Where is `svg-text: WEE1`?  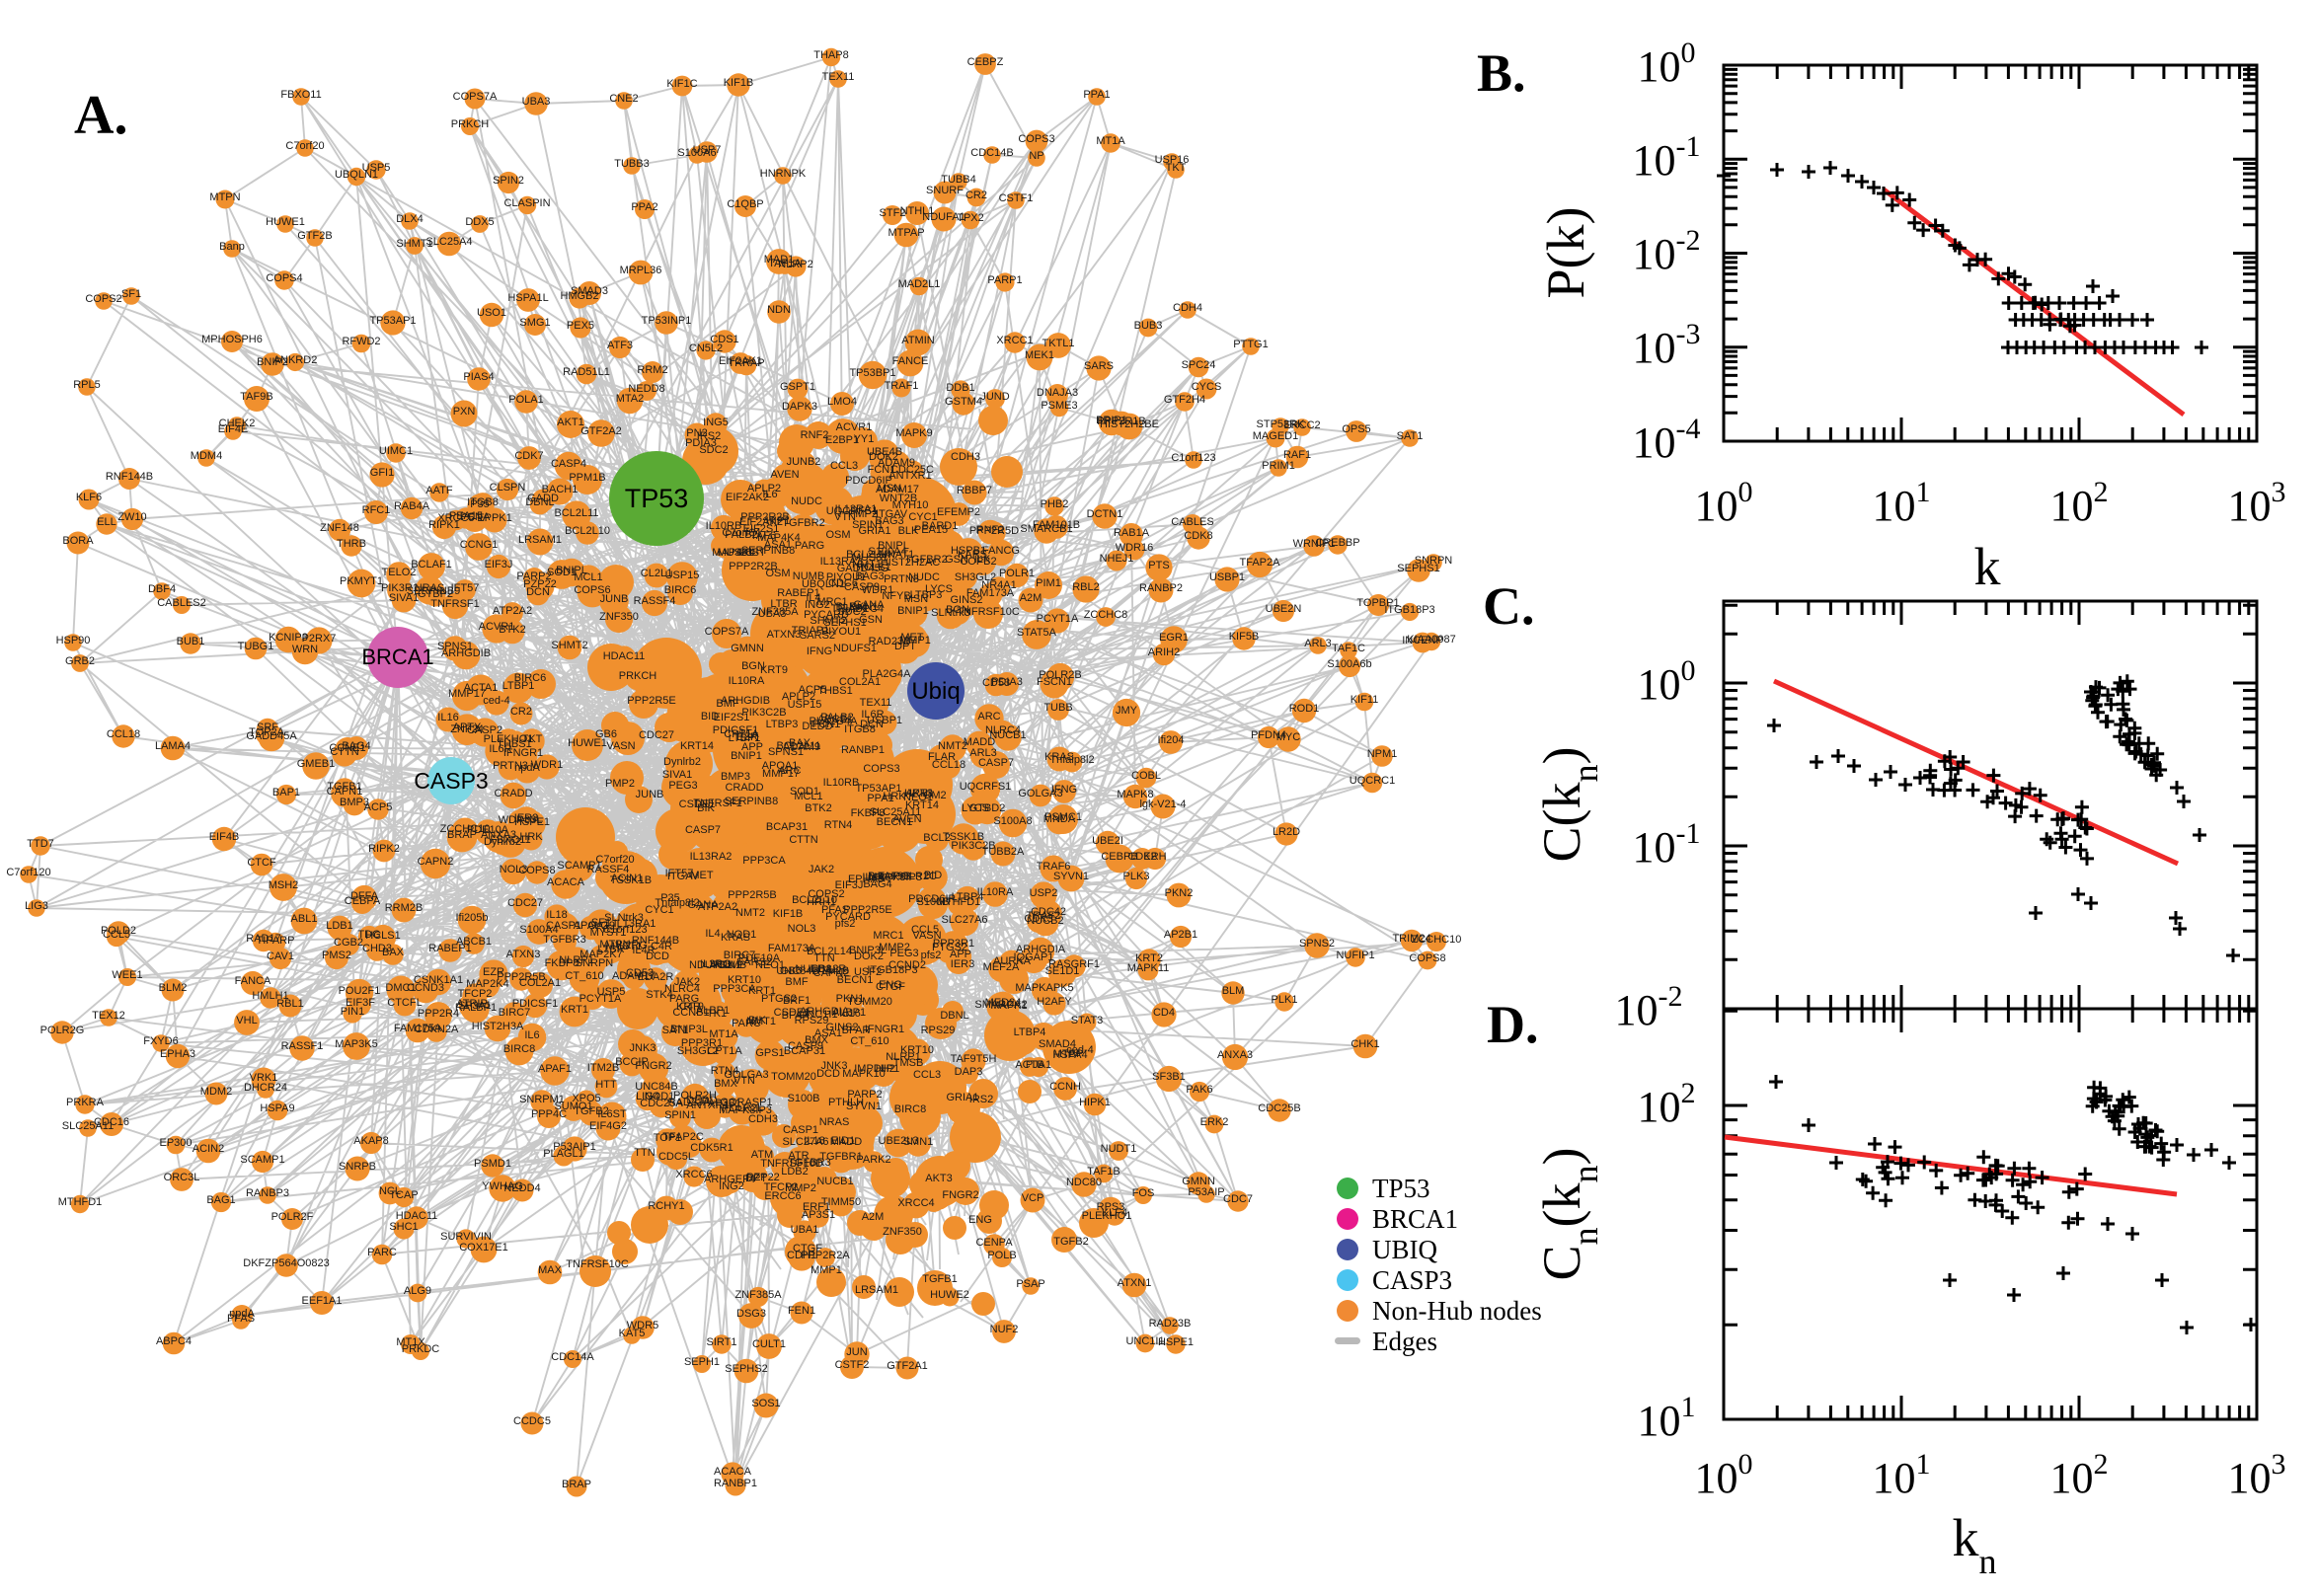
svg-text: WEE1 is located at coordinates (127, 975).